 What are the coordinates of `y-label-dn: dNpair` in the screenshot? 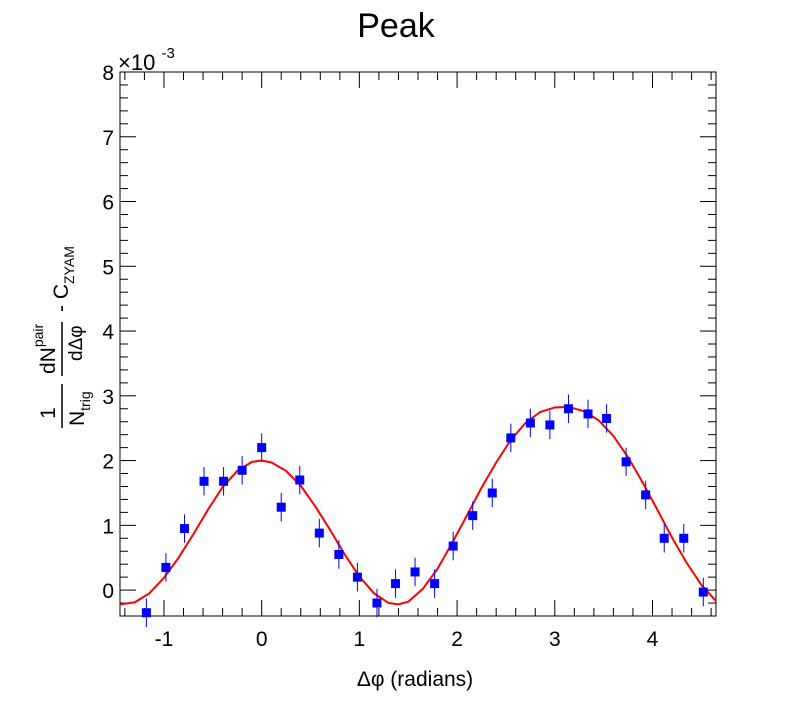 It's located at (45, 348).